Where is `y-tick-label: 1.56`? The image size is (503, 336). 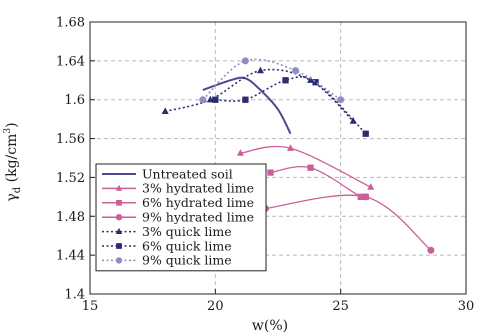
y-tick-label: 1.56 is located at coordinates (70, 139).